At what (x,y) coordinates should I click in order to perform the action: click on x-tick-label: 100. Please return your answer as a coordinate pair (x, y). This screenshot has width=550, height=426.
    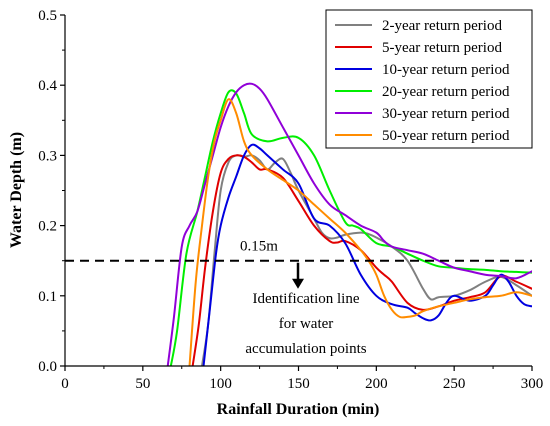
    Looking at the image, I should click on (220, 384).